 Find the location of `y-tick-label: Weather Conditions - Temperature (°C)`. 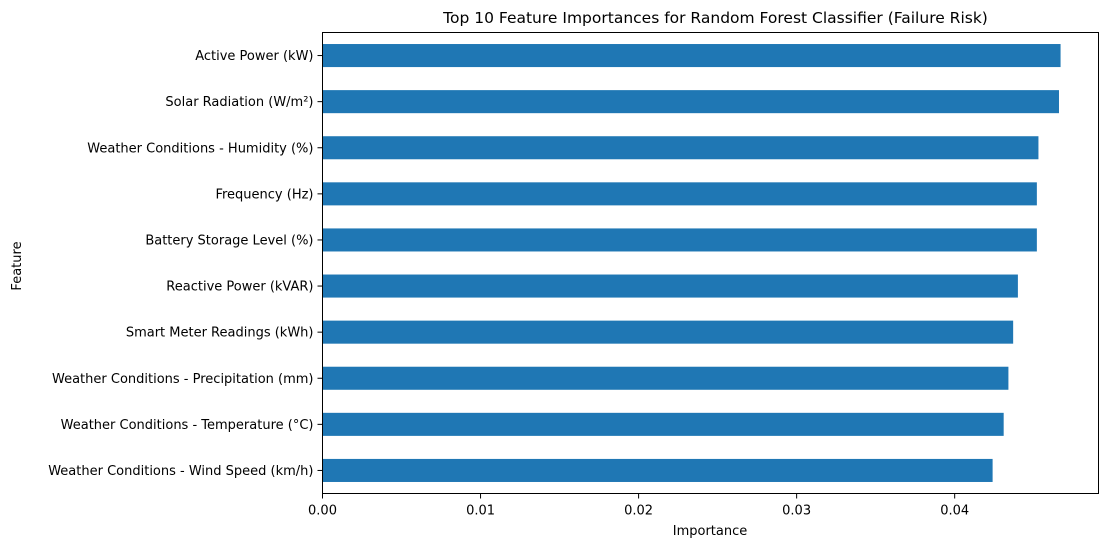

y-tick-label: Weather Conditions - Temperature (°C) is located at coordinates (187, 425).